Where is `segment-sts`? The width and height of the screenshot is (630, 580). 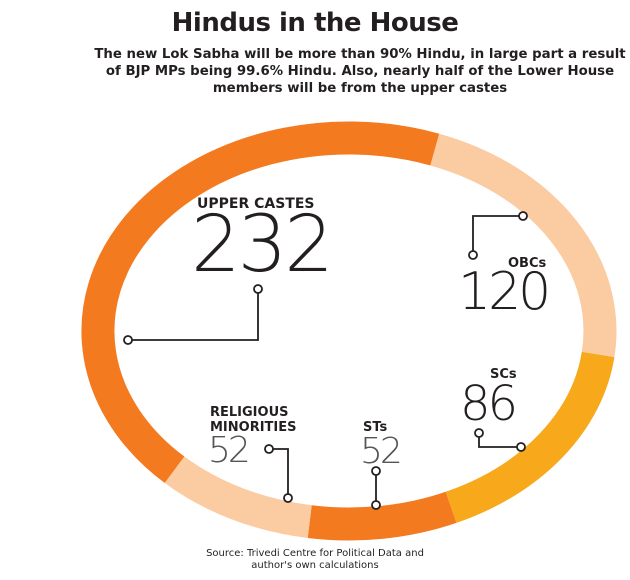 segment-sts is located at coordinates (382, 516).